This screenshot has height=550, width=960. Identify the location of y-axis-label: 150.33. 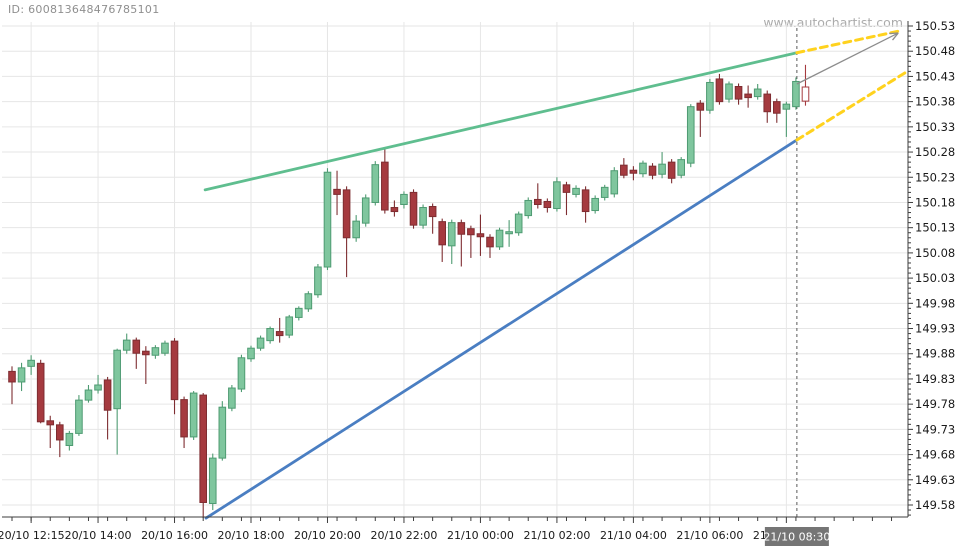
(935, 127).